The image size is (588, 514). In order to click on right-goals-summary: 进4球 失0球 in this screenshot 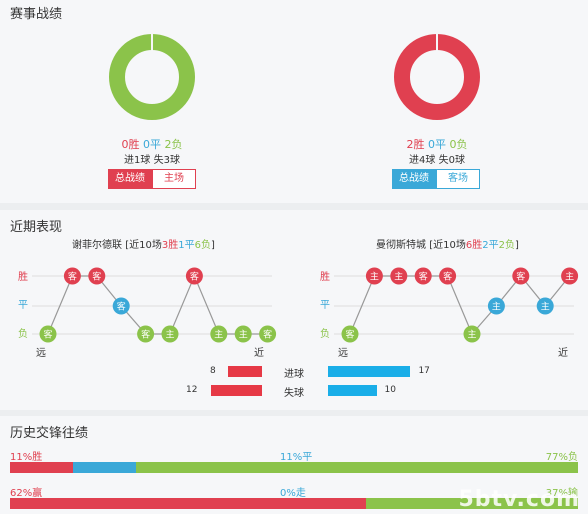, I will do `click(437, 158)`.